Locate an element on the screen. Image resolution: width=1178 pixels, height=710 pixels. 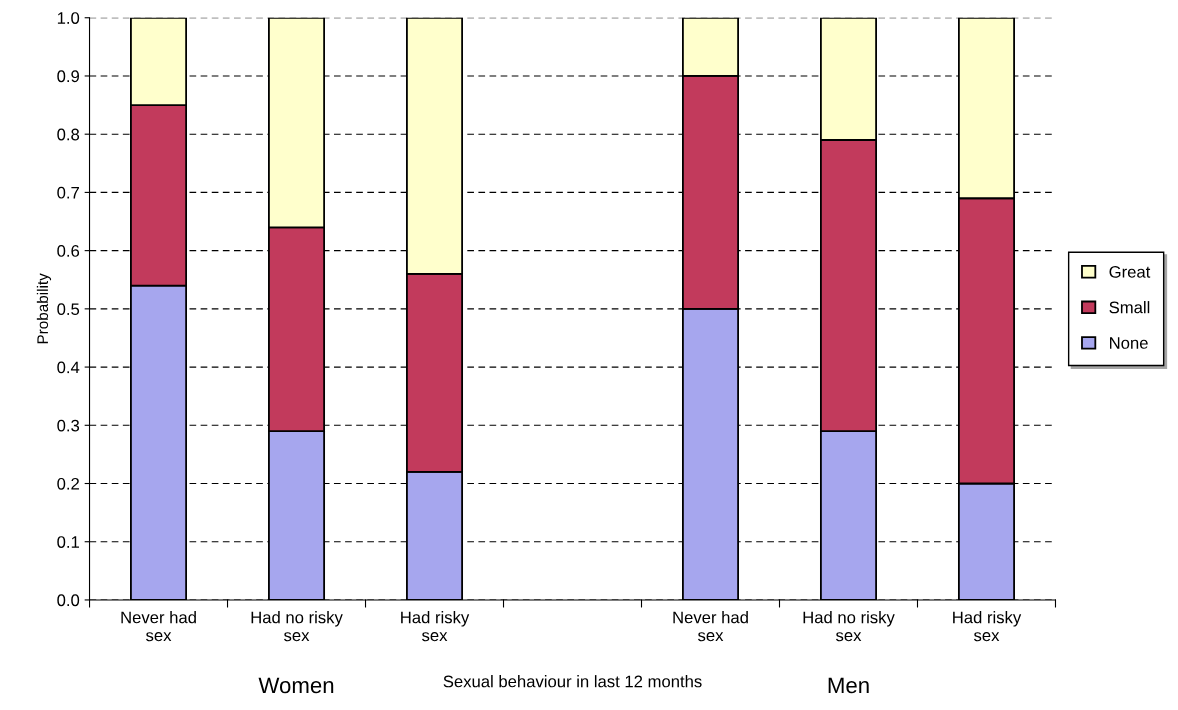
y-tick-label: 0.5 is located at coordinates (68, 309).